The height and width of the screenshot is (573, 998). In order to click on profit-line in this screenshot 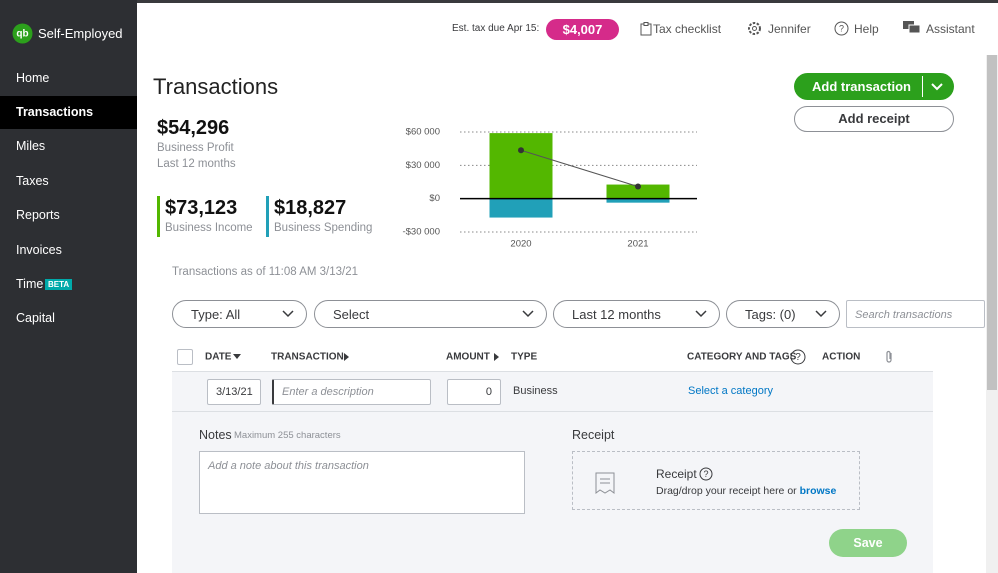, I will do `click(579, 168)`.